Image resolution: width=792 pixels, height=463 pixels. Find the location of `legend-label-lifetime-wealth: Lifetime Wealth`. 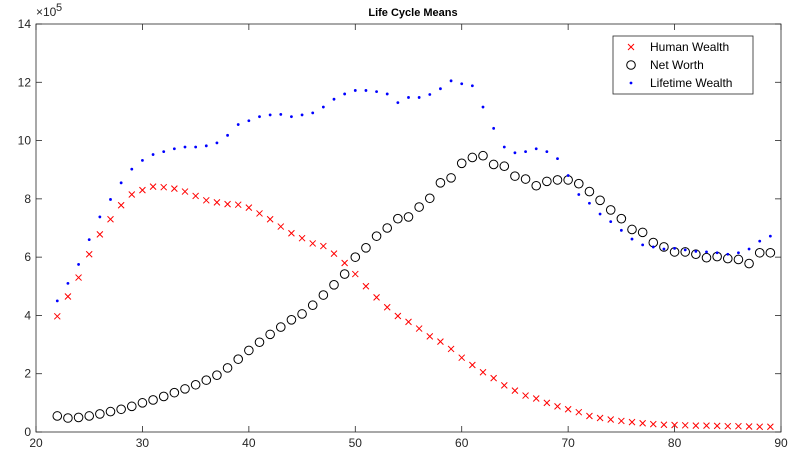

legend-label-lifetime-wealth: Lifetime Wealth is located at coordinates (691, 83).